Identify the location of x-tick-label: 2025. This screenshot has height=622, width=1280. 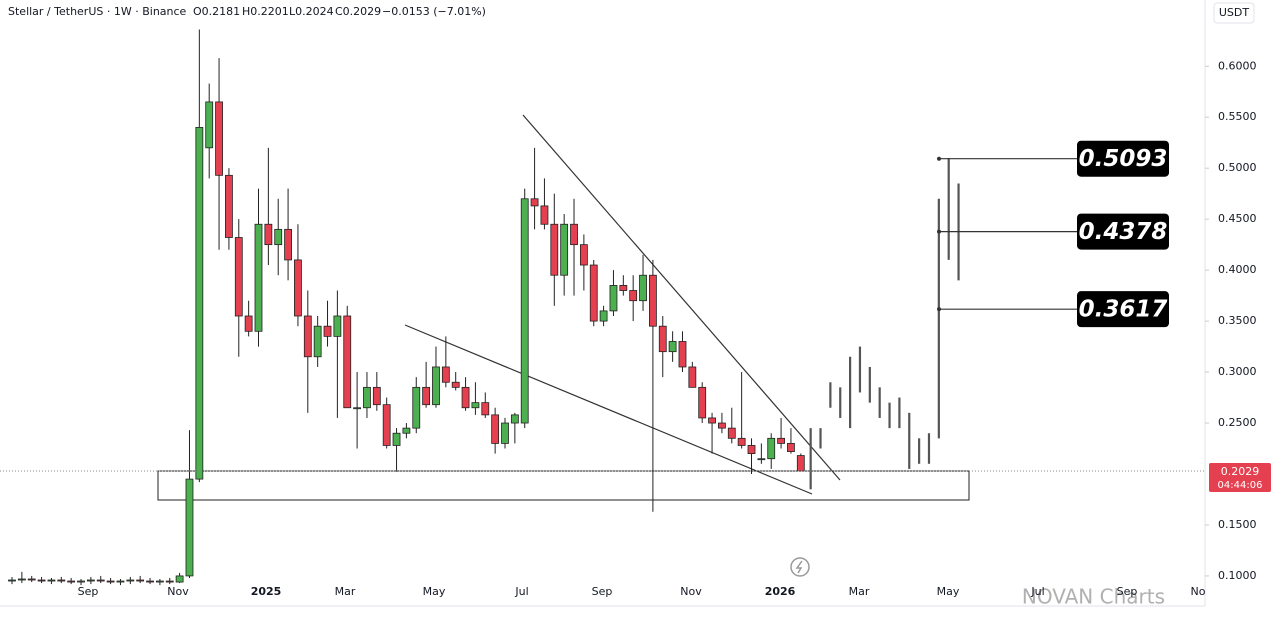
(266, 591).